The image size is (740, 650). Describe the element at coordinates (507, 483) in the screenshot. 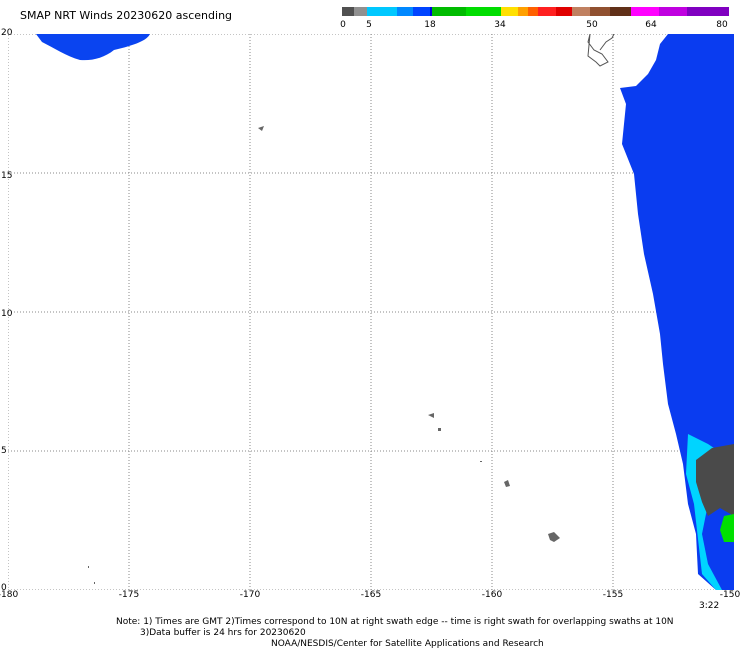

I see `island-jarvis-area` at that location.